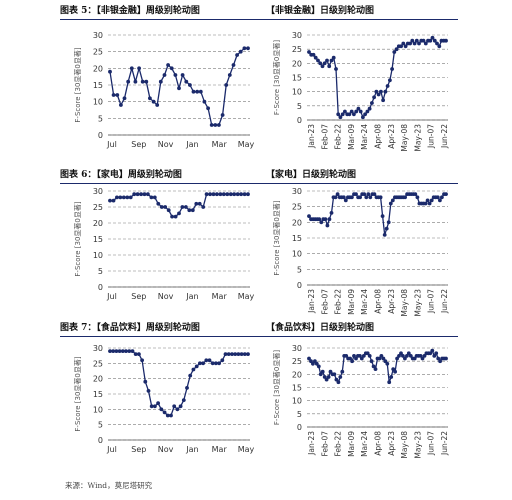 This screenshot has height=500, width=512. What do you see at coordinates (259, 19) in the screenshot?
I see `row1-title-rule` at bounding box center [259, 19].